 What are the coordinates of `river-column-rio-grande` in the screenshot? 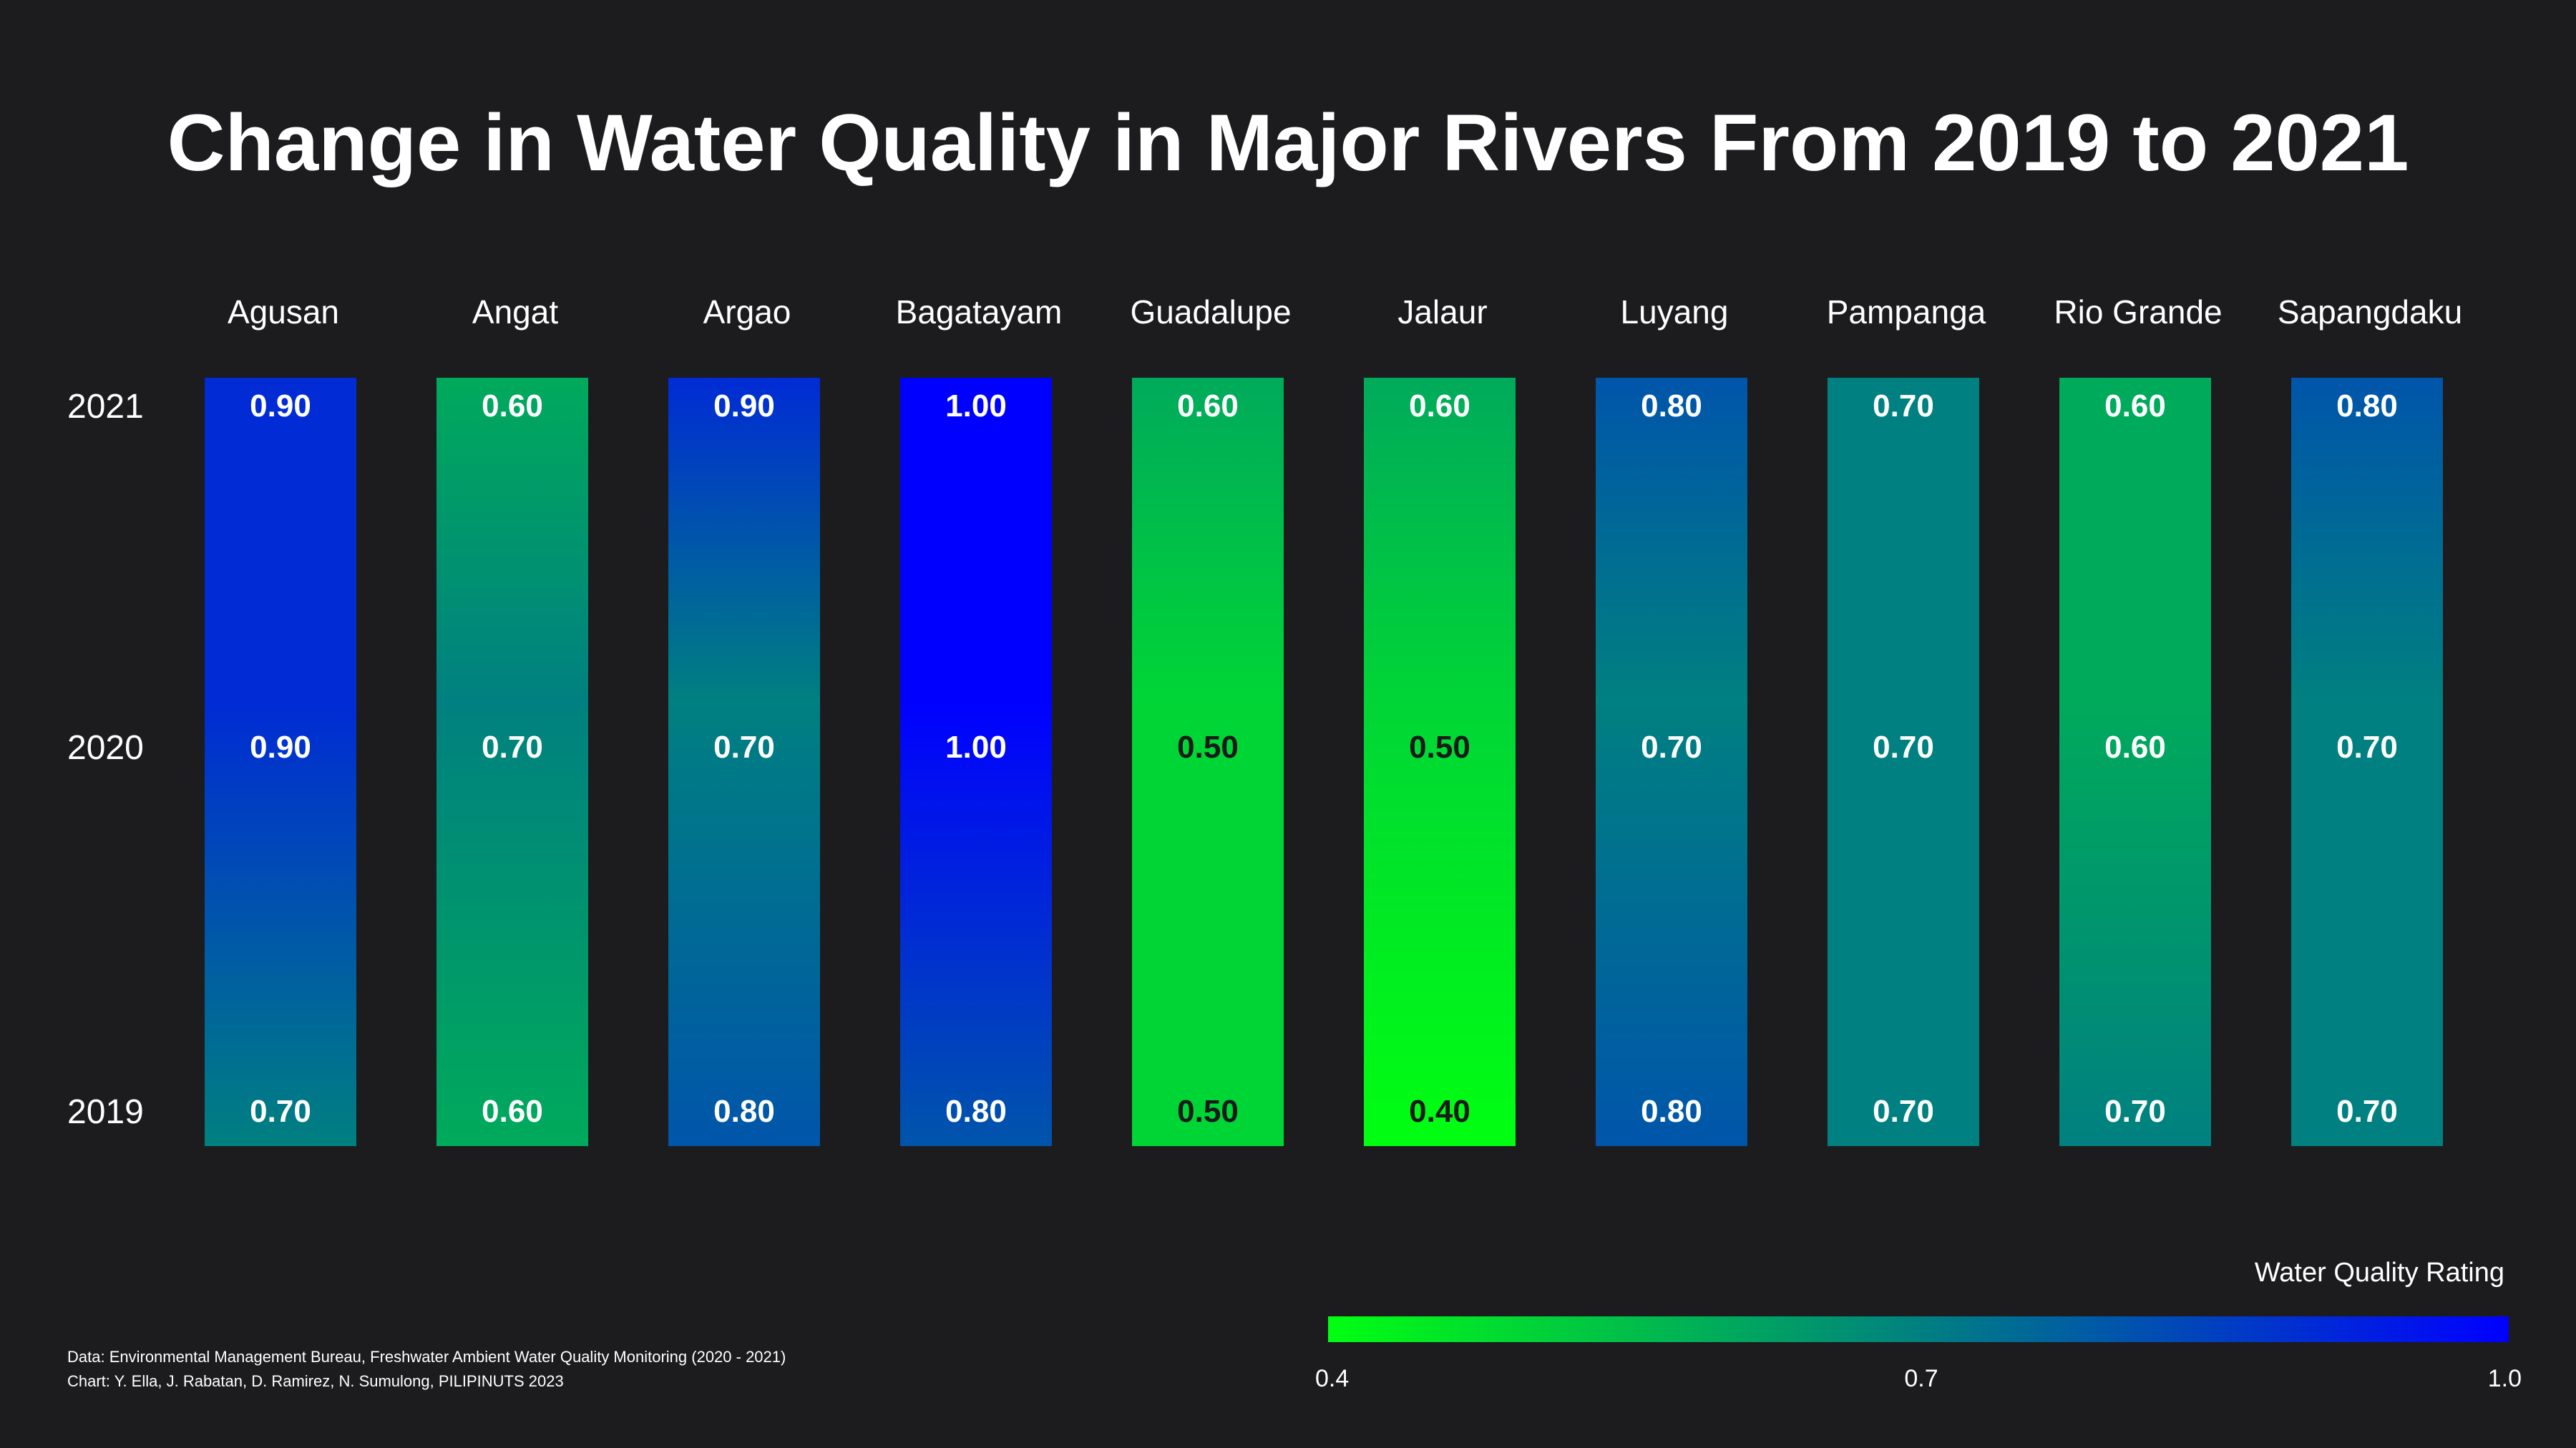 It's located at (2135, 762).